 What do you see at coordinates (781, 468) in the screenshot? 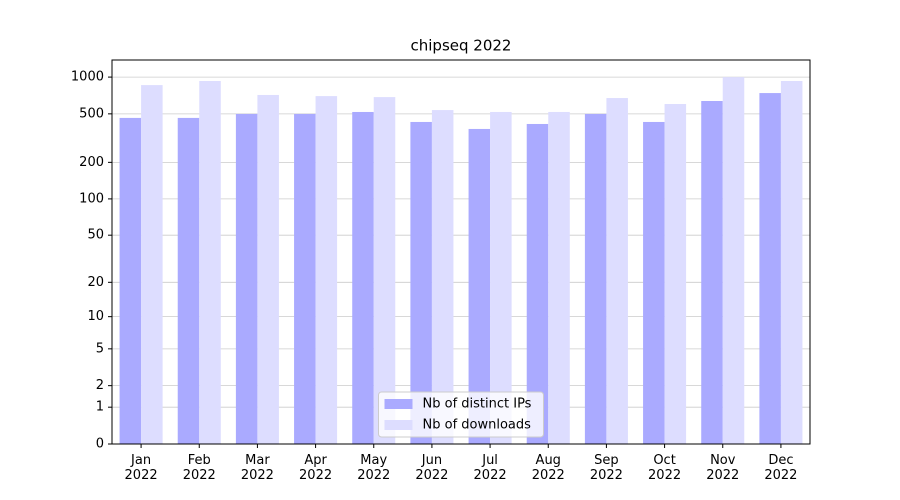
I see `x-tick-label: Dec 2022` at bounding box center [781, 468].